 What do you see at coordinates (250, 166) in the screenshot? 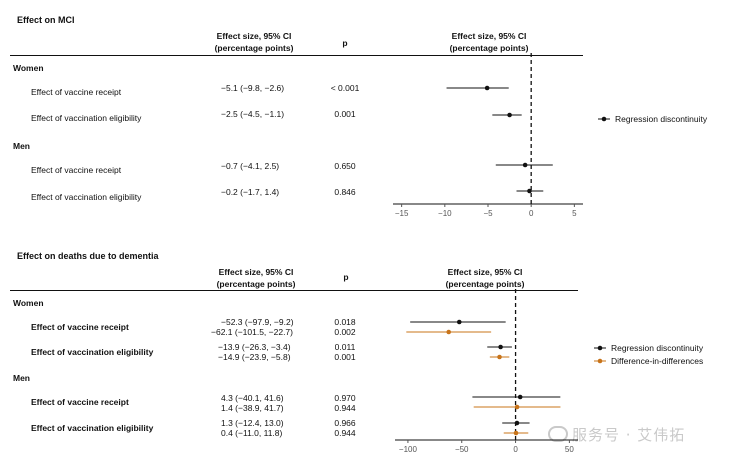
I see `panel1-row-es: −0.7 (−4.1, 2.5)` at bounding box center [250, 166].